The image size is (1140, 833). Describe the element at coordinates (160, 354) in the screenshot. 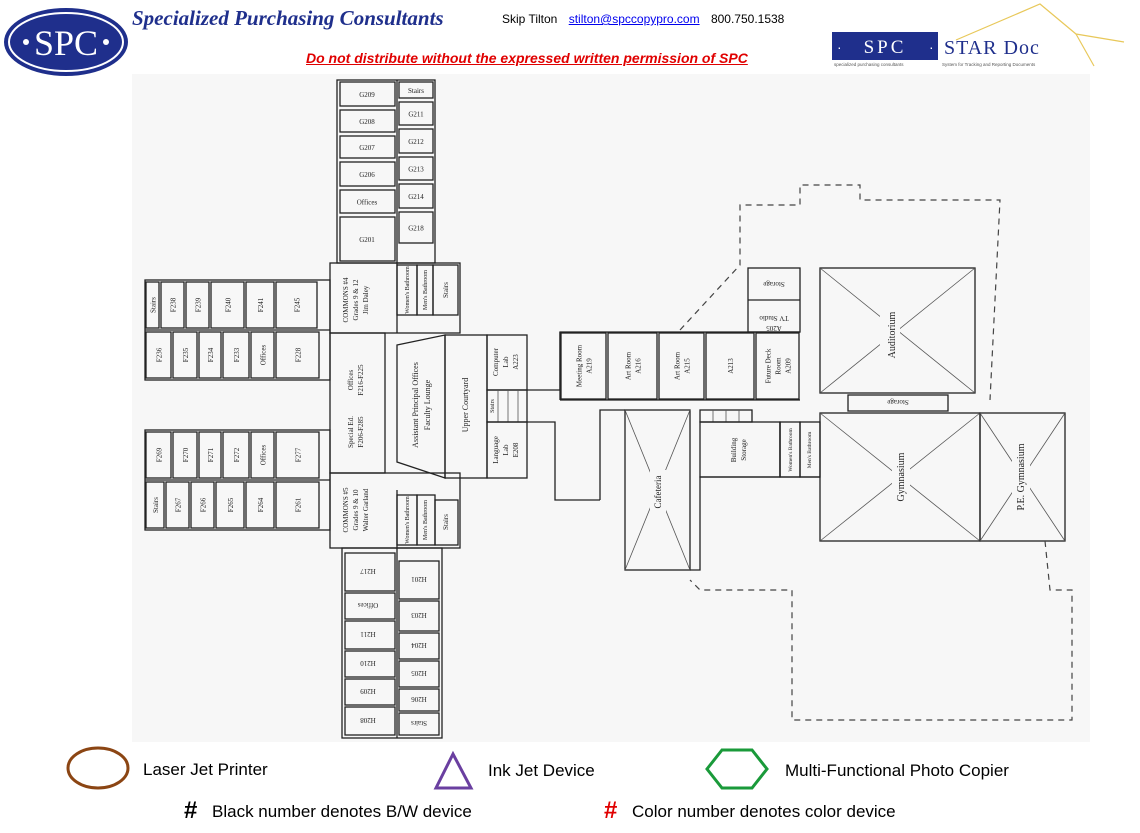

I see `f-room-label: F236` at that location.